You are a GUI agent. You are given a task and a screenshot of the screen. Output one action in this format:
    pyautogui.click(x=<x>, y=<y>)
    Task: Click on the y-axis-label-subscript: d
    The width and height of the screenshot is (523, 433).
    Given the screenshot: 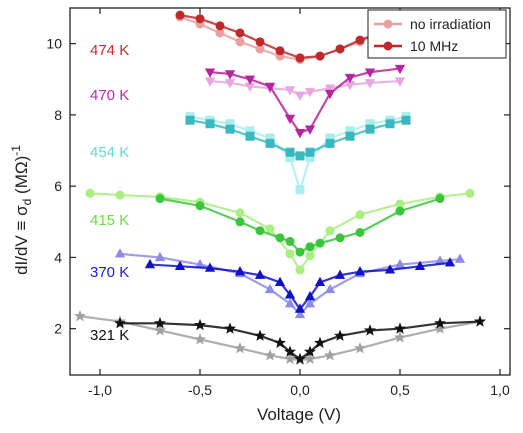 What is the action you would take?
    pyautogui.click(x=27, y=202)
    